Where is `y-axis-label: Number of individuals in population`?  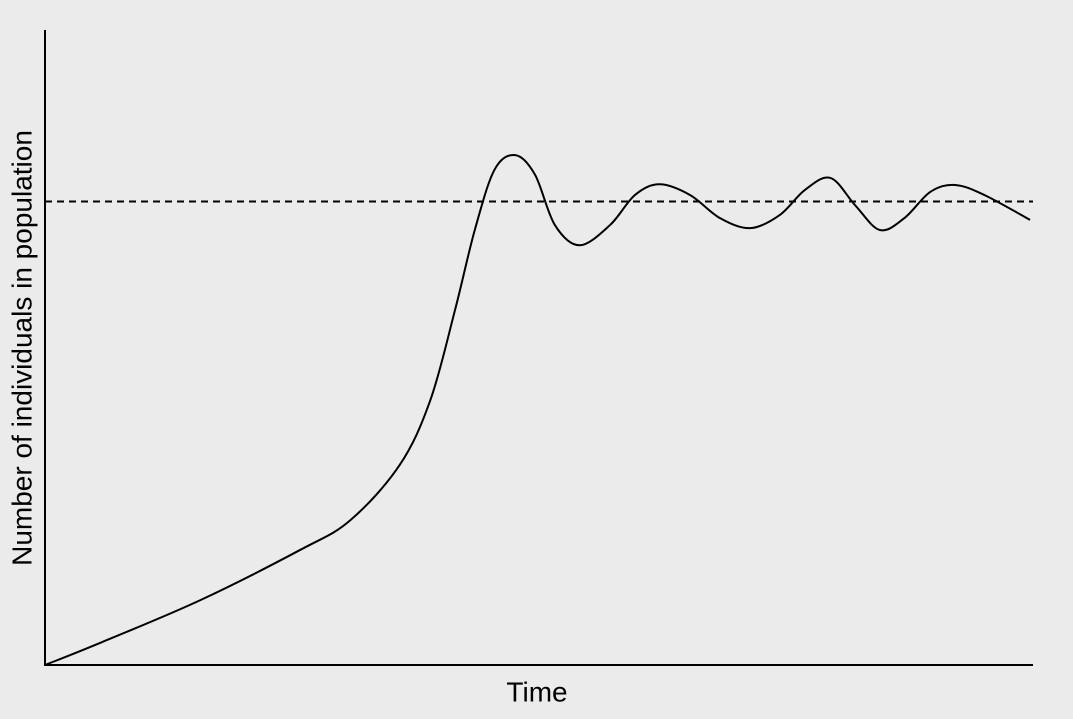 y-axis-label: Number of individuals in population is located at coordinates (21, 348).